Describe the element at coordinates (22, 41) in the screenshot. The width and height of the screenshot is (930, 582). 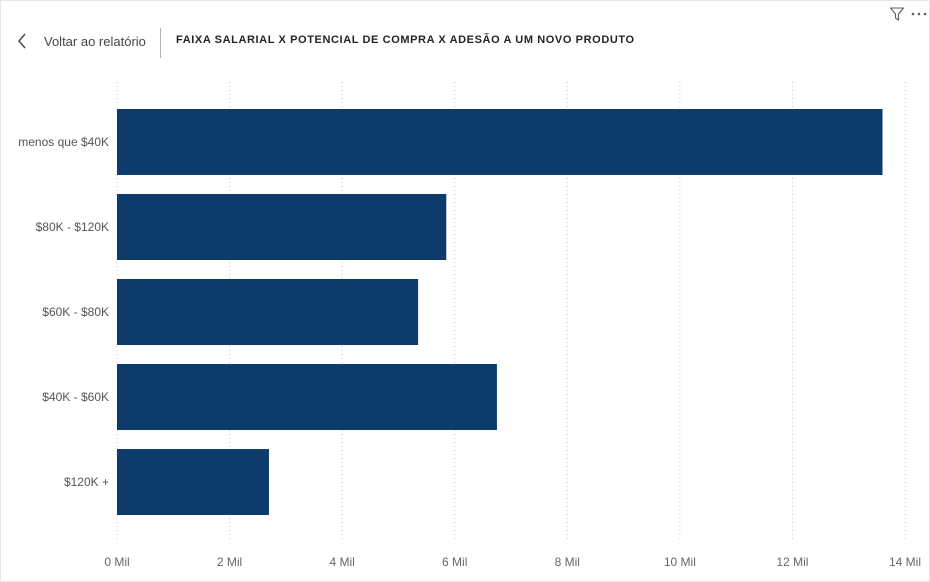
I see `chevron-left-icon` at that location.